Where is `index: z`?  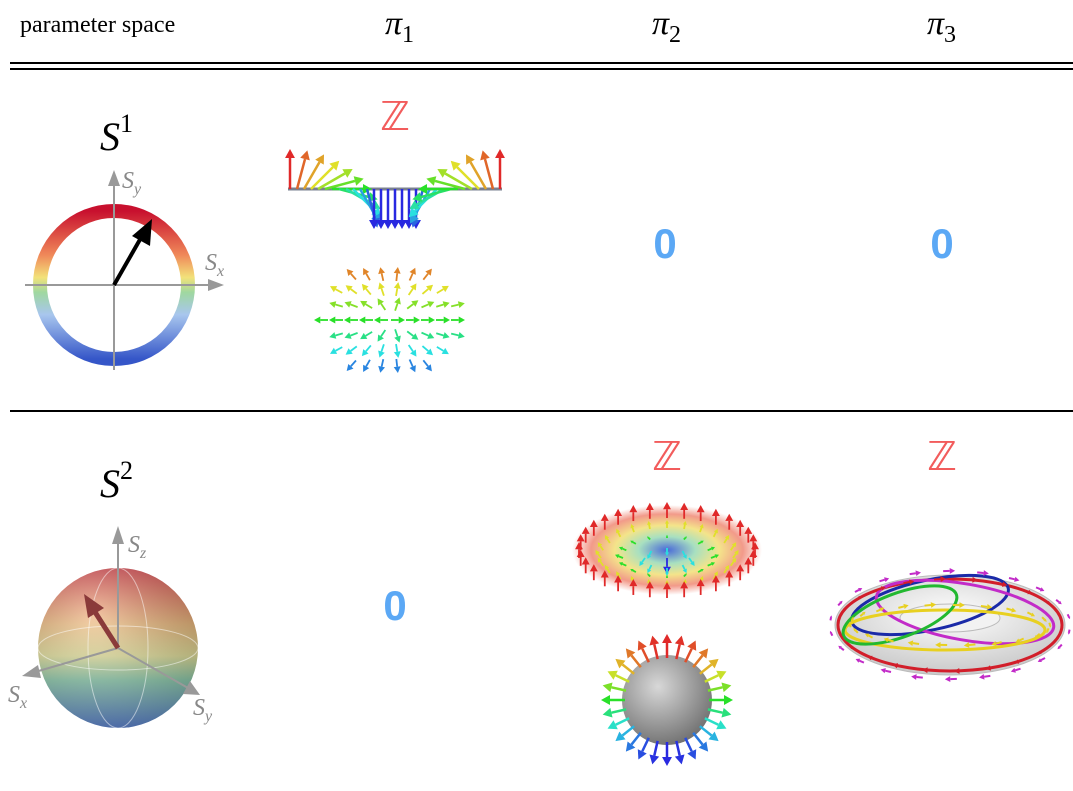
index: z is located at coordinates (143, 553).